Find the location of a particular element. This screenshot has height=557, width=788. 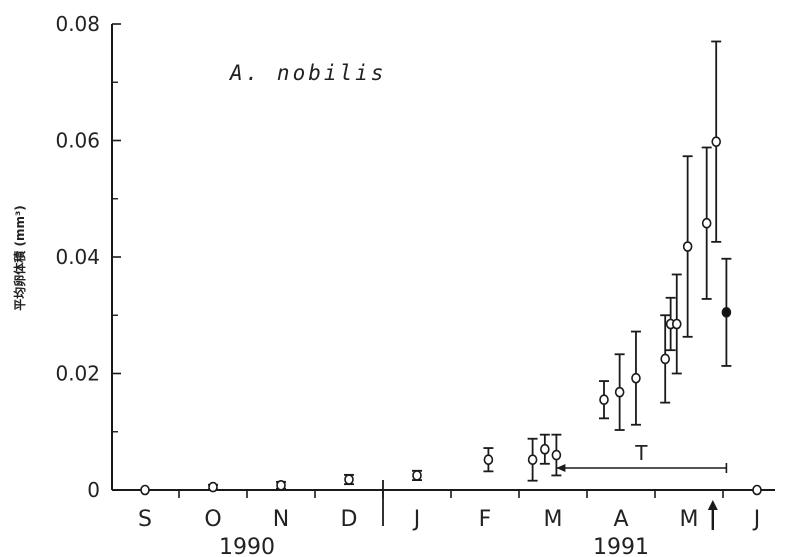

species-label: A. nobilis is located at coordinates (307, 73).